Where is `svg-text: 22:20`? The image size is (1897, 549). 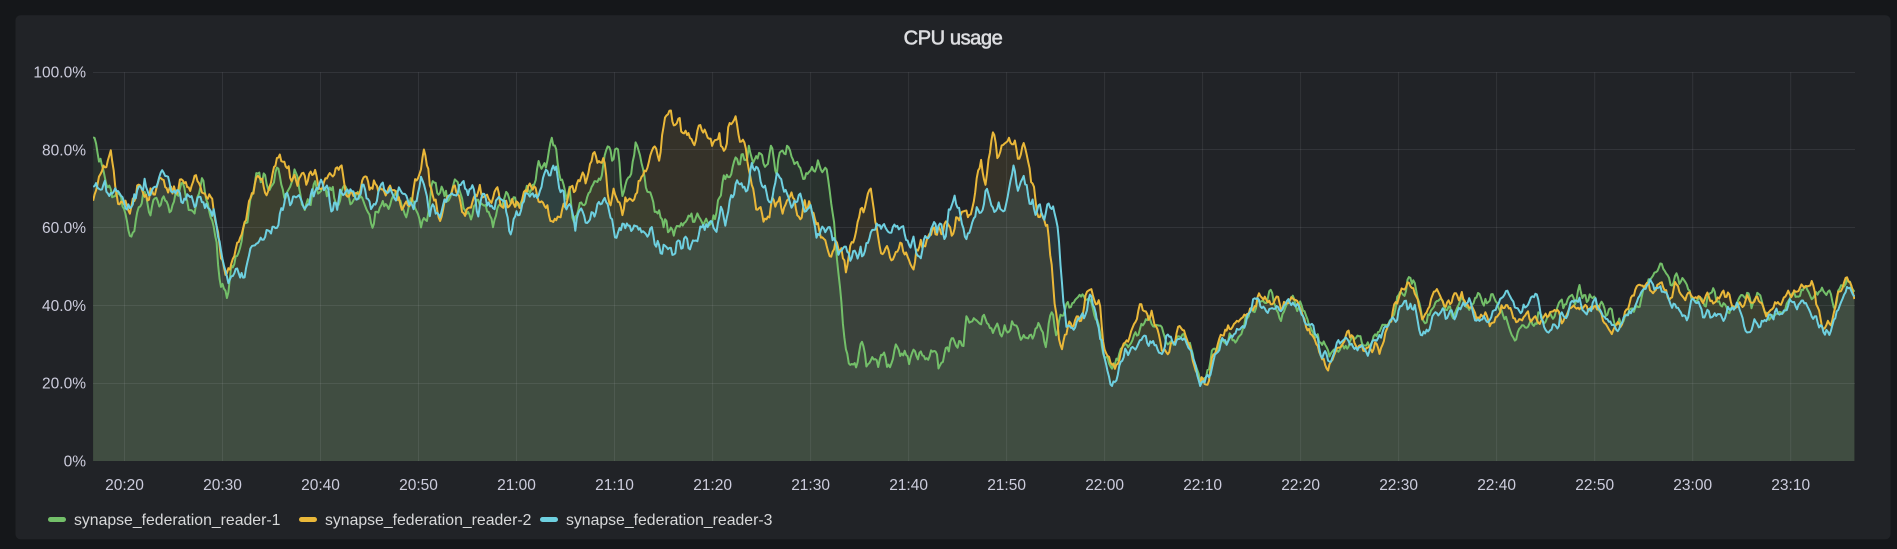 svg-text: 22:20 is located at coordinates (1300, 485).